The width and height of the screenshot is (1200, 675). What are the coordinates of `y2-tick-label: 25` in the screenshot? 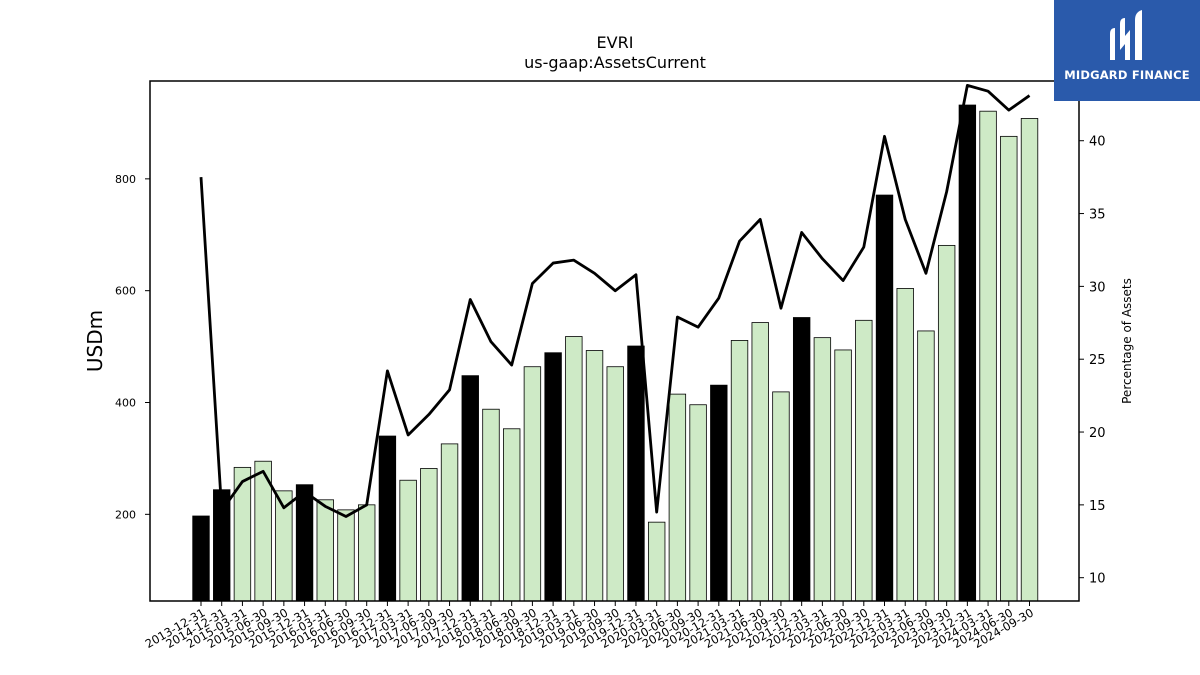 It's located at (1097, 360).